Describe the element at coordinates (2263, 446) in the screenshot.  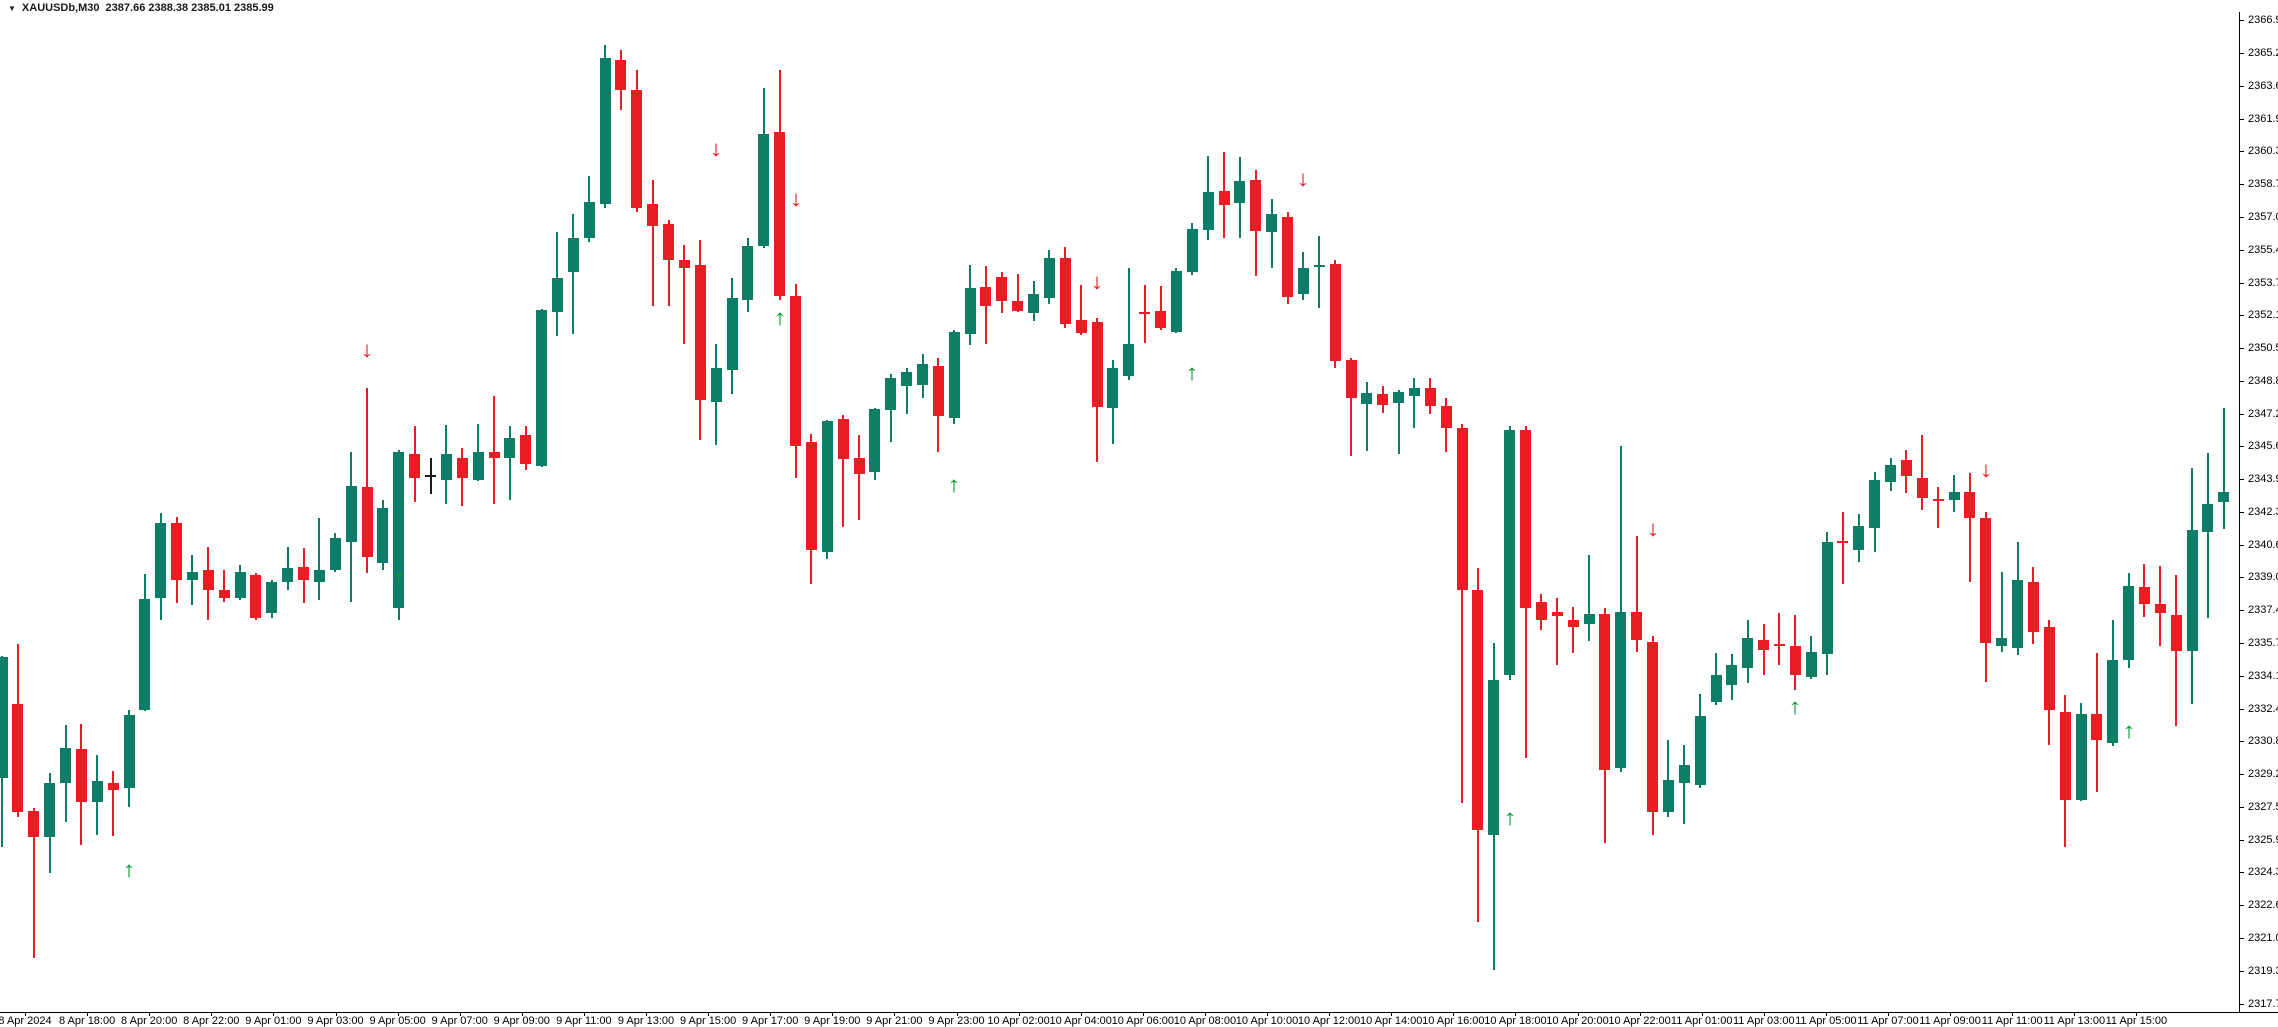
I see `price-label: 2345.60` at that location.